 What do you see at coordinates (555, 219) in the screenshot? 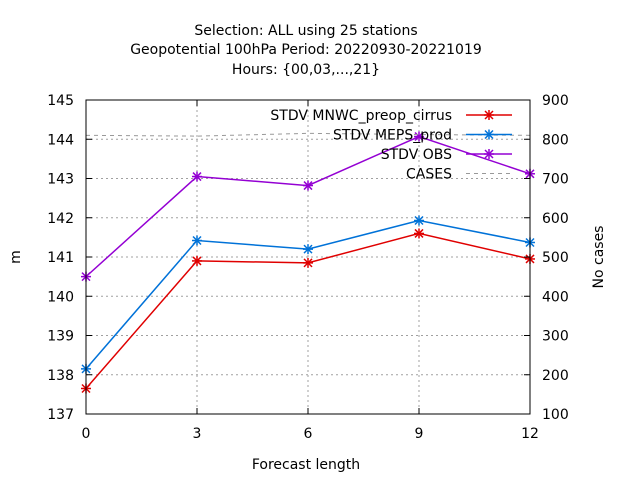
I see `y2-tick-label: 600` at bounding box center [555, 219].